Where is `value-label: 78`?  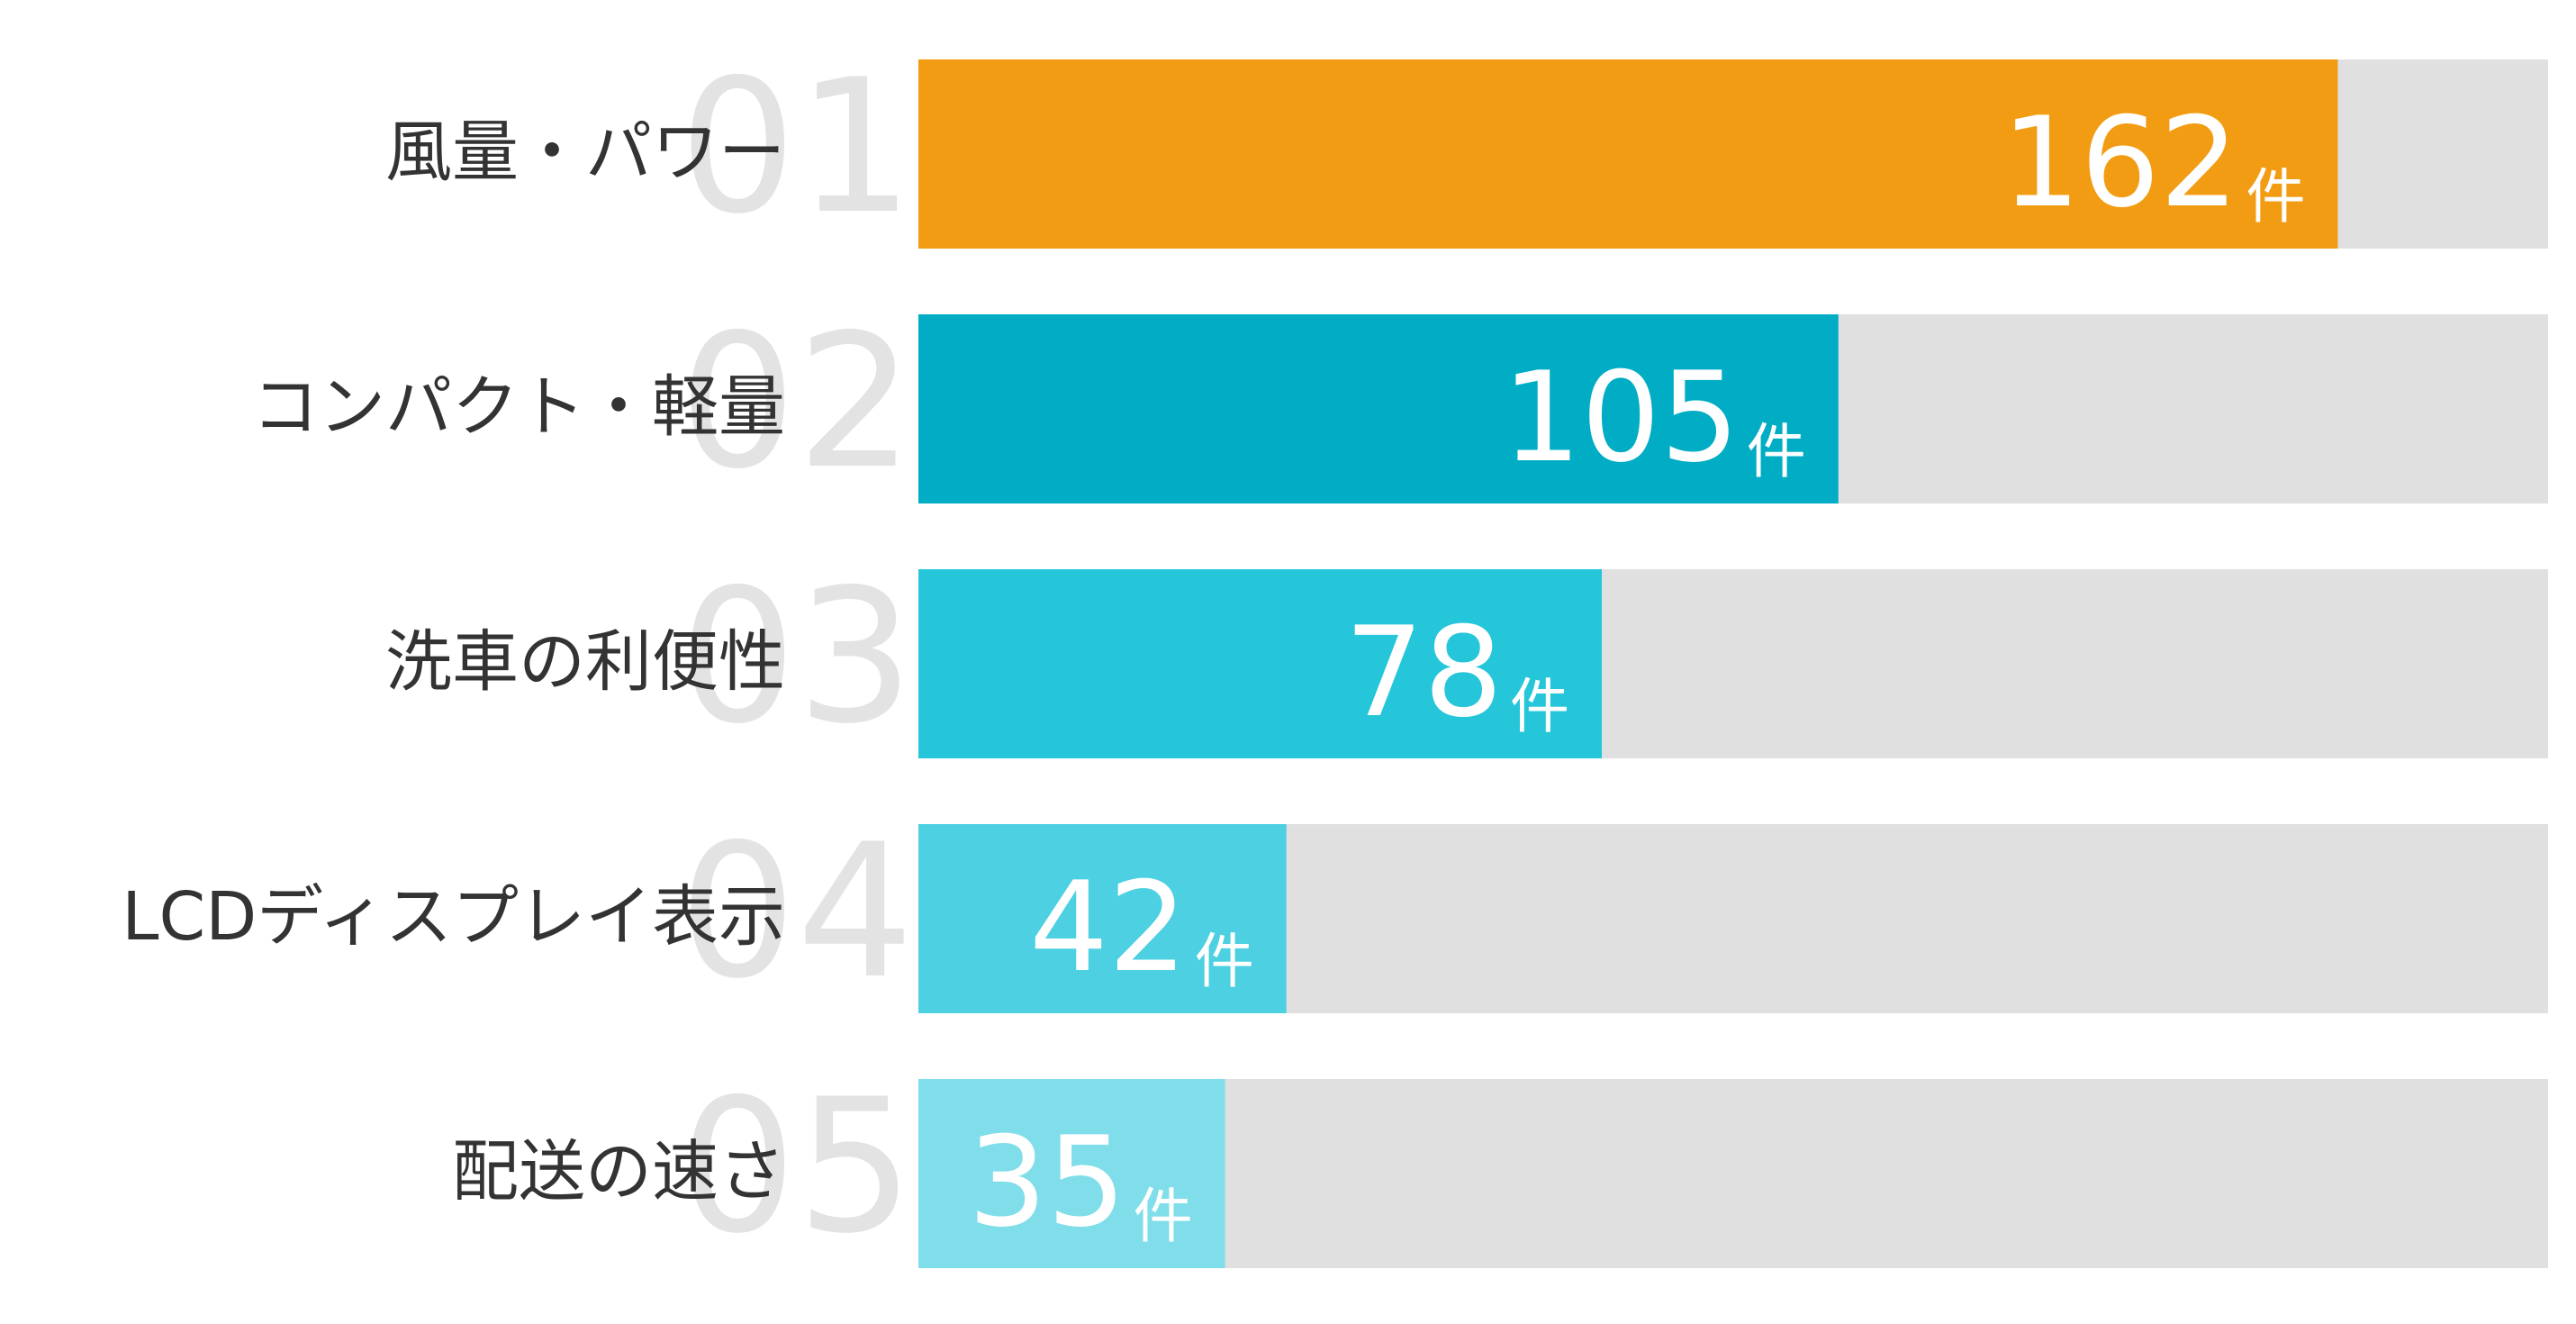
value-label: 78 is located at coordinates (1423, 672).